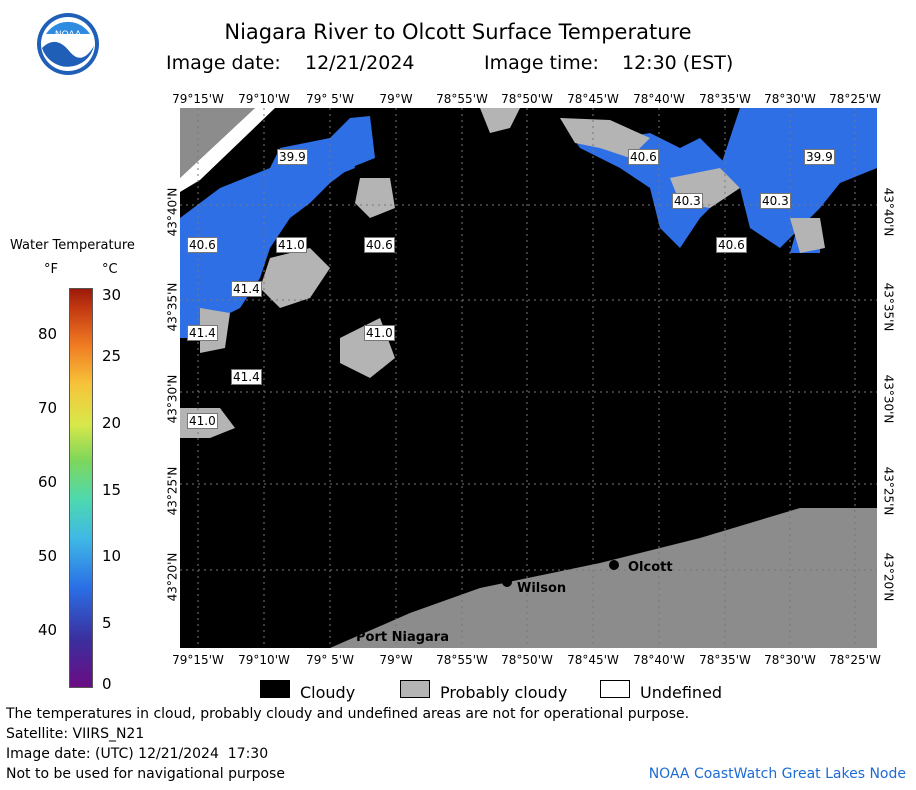 The width and height of the screenshot is (916, 790). What do you see at coordinates (888, 399) in the screenshot?
I see `lat-tick-right: 43°30'N` at bounding box center [888, 399].